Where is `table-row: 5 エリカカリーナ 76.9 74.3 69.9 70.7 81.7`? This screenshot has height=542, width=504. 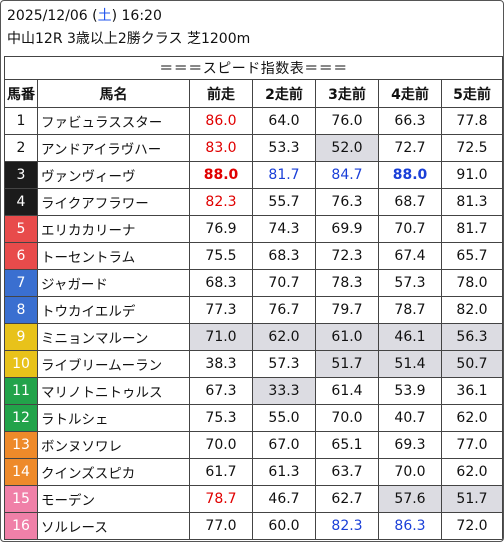
table-row: 5 エリカカリーナ 76.9 74.3 69.9 70.7 81.7 is located at coordinates (253, 229).